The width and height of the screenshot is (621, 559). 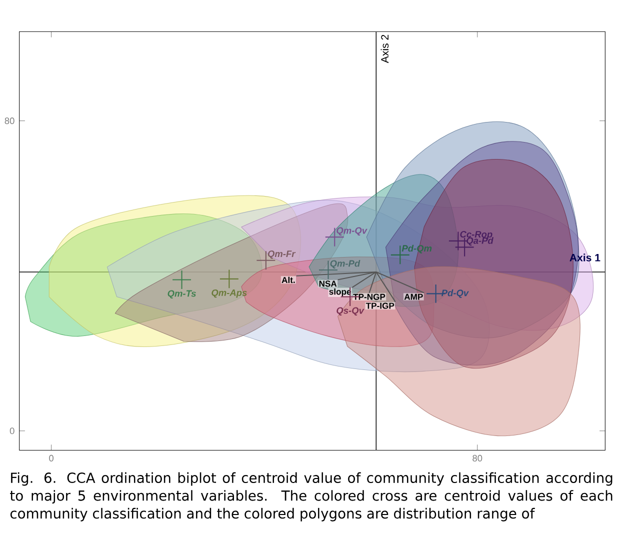 I want to click on series-label: Qm-Fr, so click(x=282, y=254).